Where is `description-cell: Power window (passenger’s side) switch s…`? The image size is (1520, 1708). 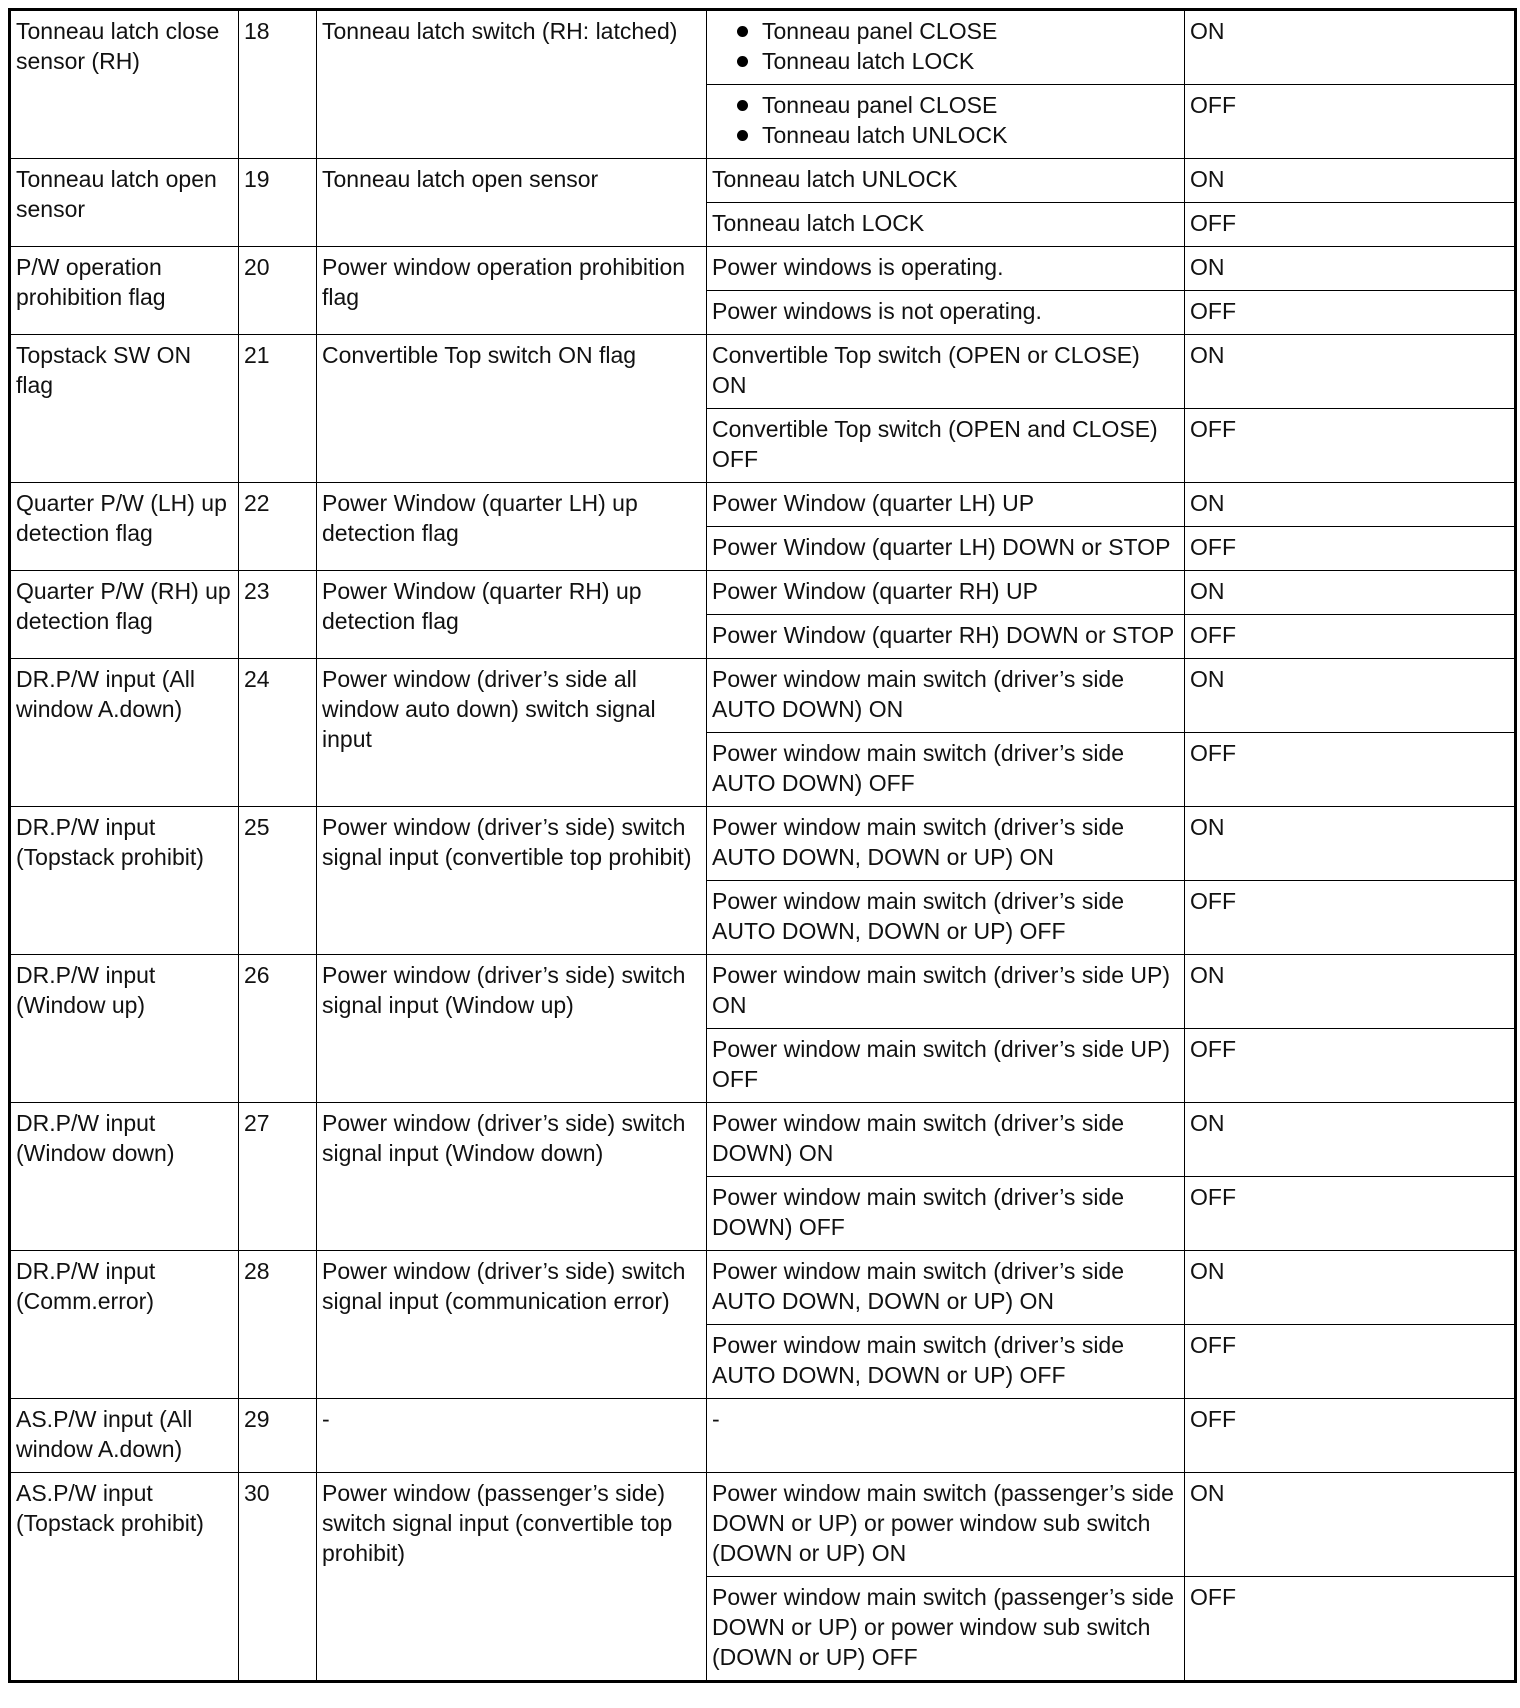
description-cell: Power window (passenger’s side) switch s… is located at coordinates (511, 1577).